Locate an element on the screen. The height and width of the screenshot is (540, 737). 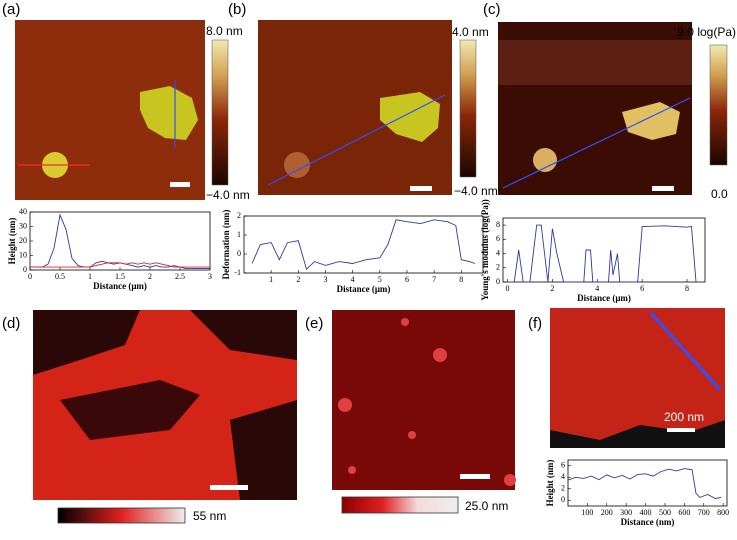
colorbar-label: 4.0 nm is located at coordinates (470, 32).